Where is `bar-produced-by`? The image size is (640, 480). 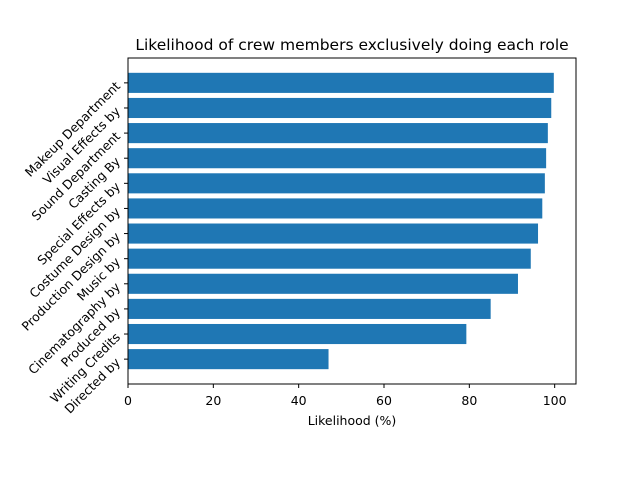
bar-produced-by is located at coordinates (309, 308).